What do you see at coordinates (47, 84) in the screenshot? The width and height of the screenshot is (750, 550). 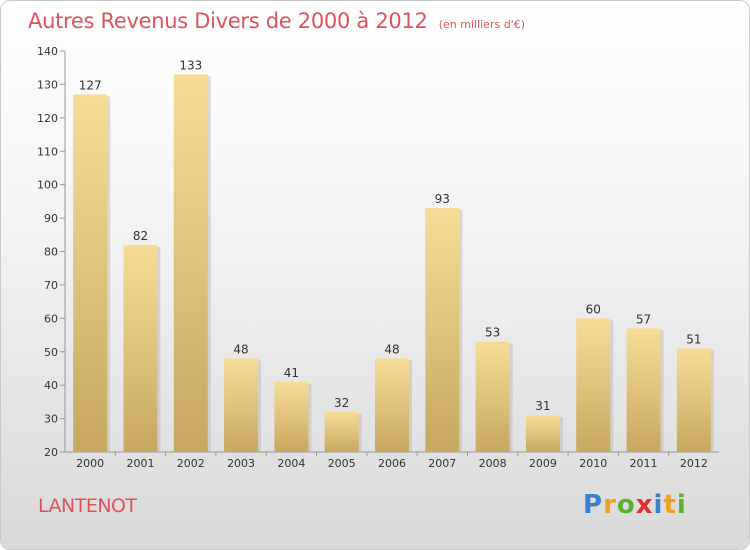 I see `y-tick-label: 130` at bounding box center [47, 84].